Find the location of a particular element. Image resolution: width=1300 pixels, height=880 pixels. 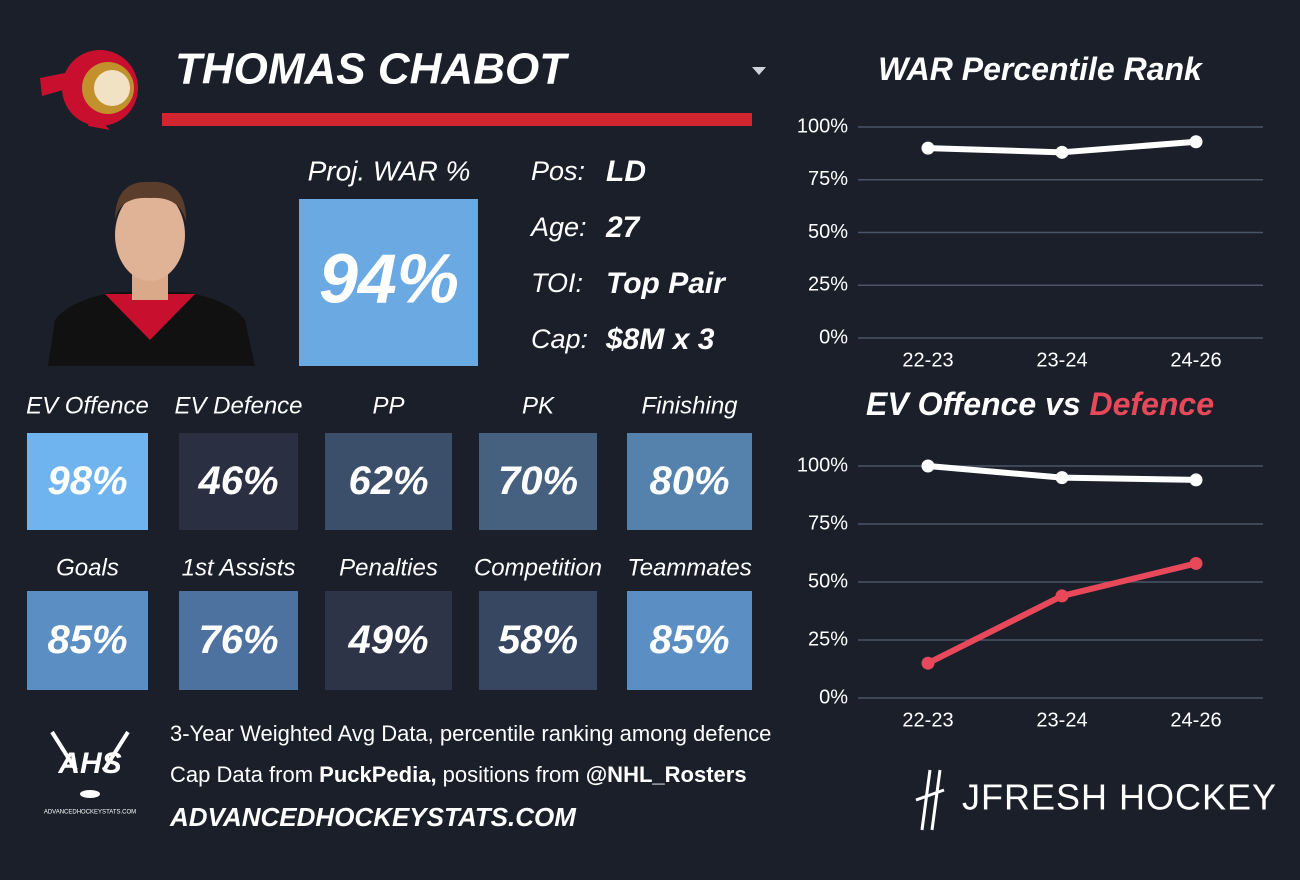

info-label: Pos: is located at coordinates (558, 171).